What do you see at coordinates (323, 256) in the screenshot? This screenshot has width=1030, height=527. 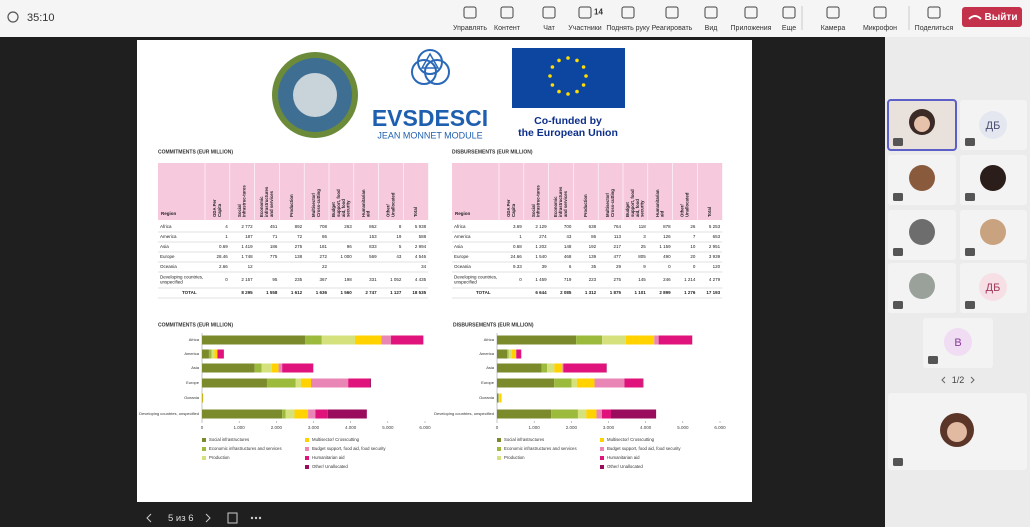 I see `table-cell: 272` at bounding box center [323, 256].